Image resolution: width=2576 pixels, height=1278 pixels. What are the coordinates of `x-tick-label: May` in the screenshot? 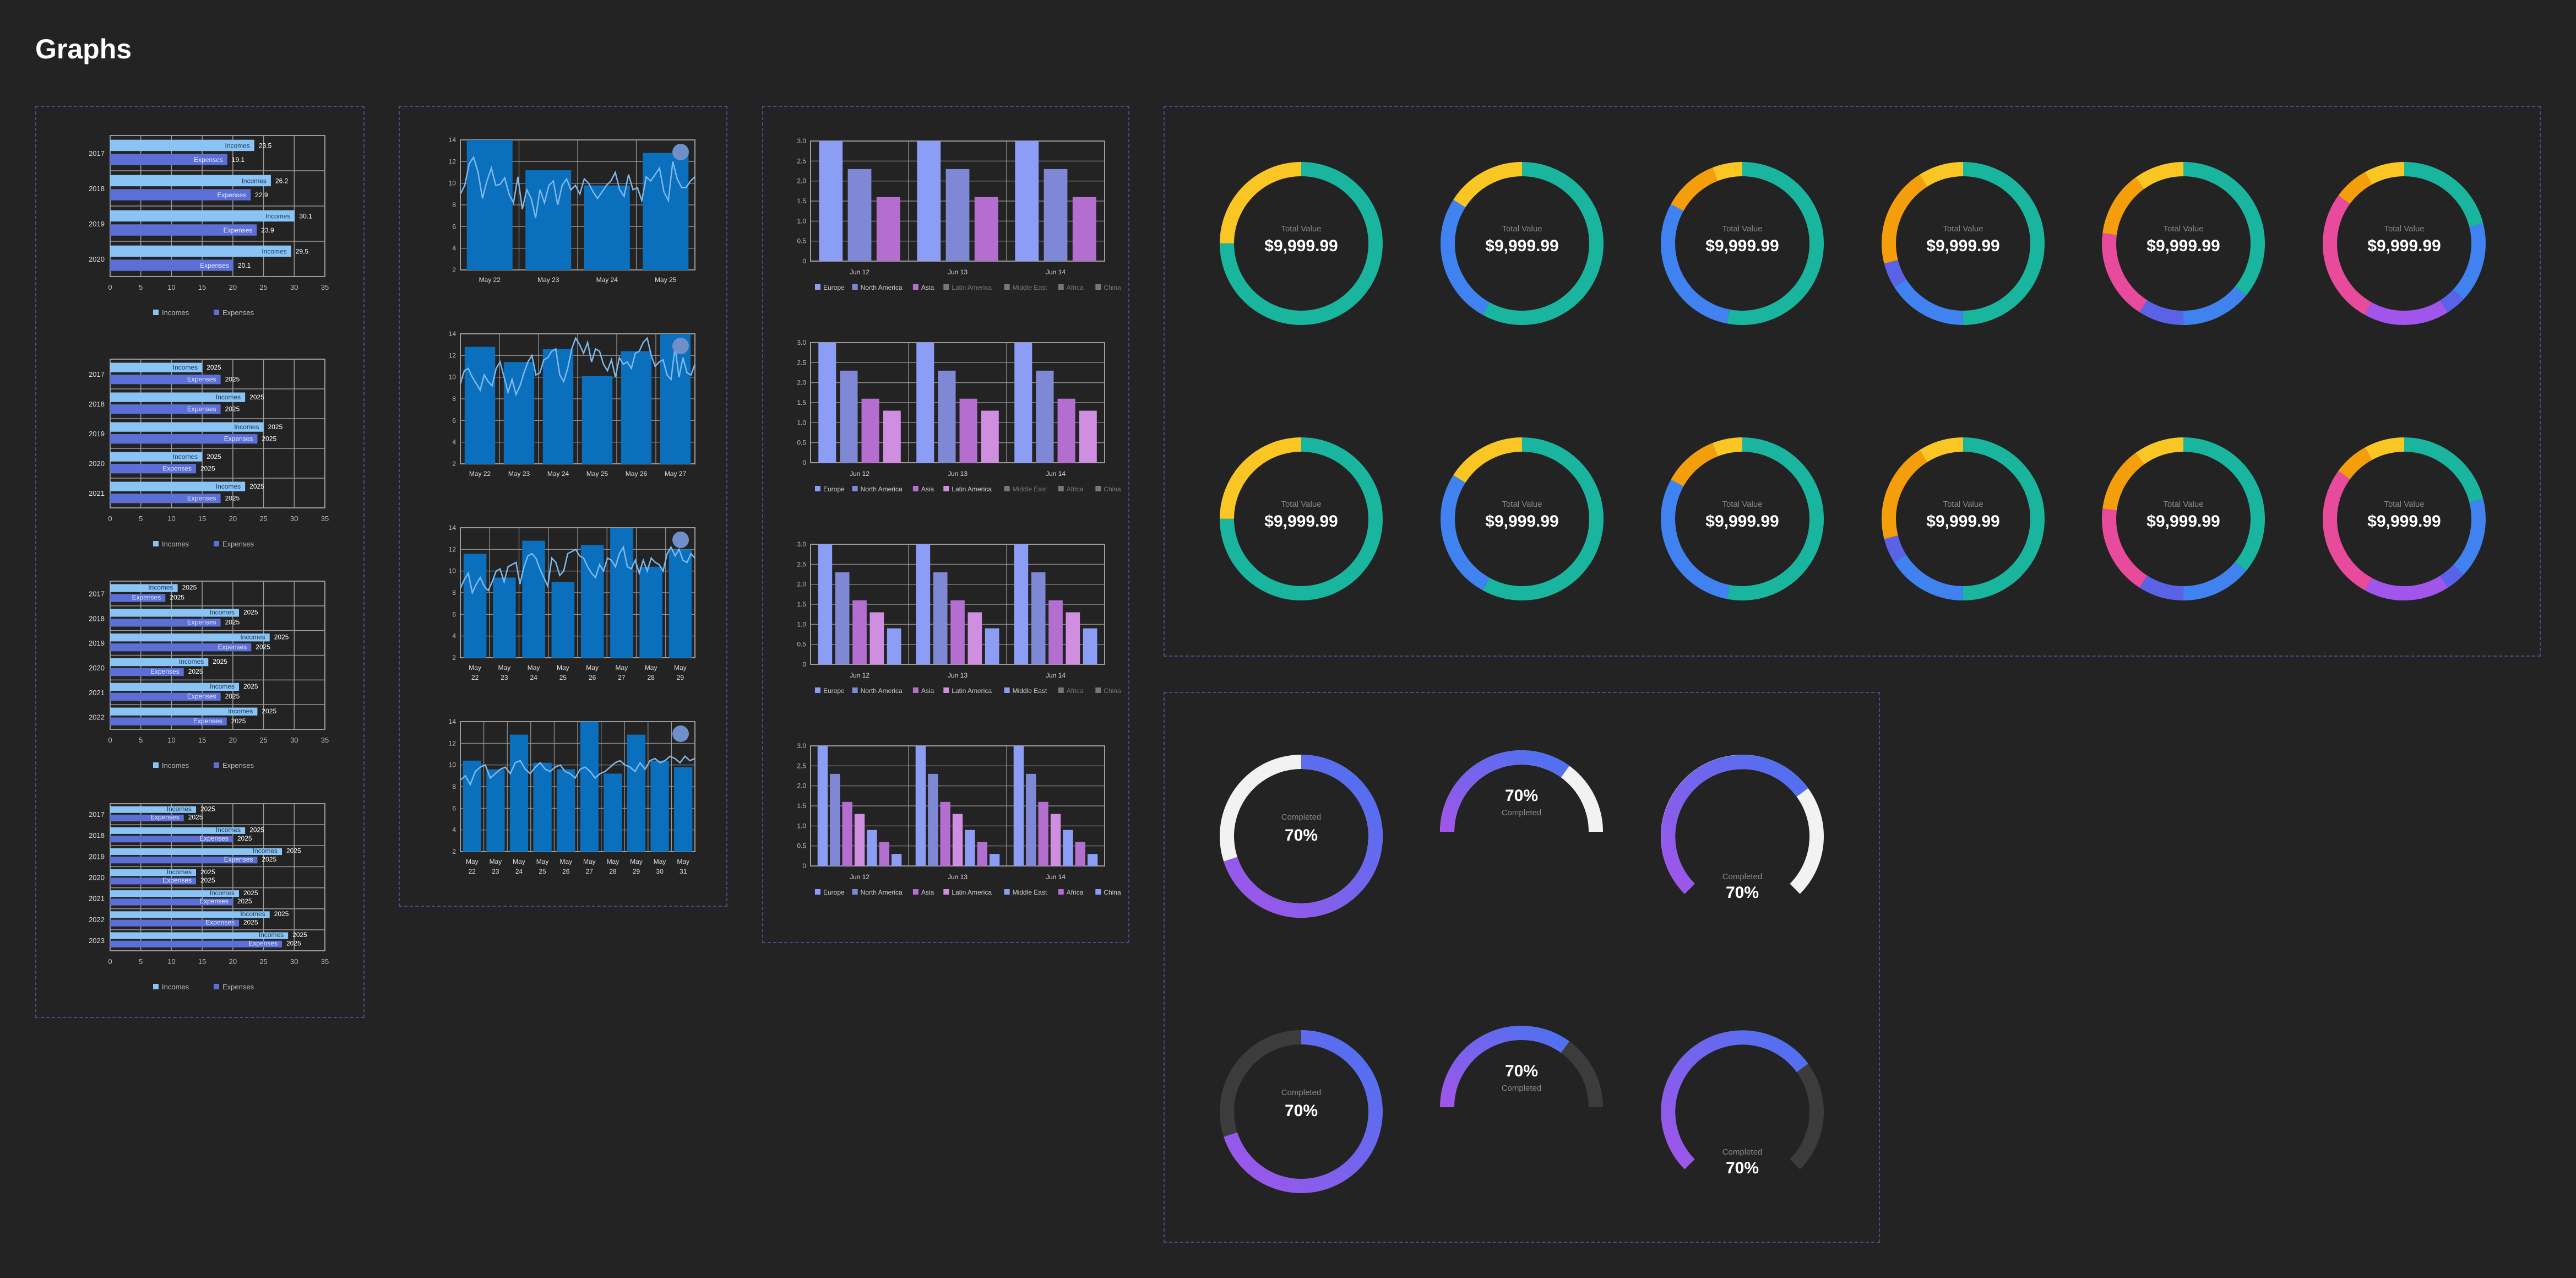 It's located at (592, 668).